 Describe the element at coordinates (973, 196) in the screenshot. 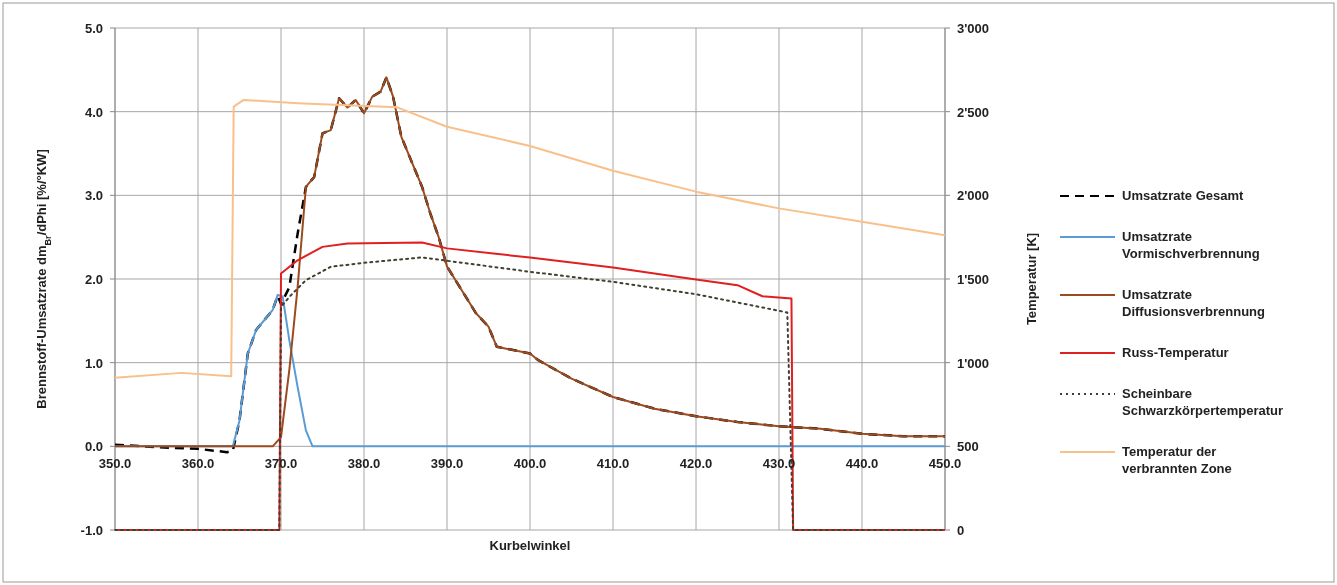

I see `y2-tick-label: 2'000` at that location.